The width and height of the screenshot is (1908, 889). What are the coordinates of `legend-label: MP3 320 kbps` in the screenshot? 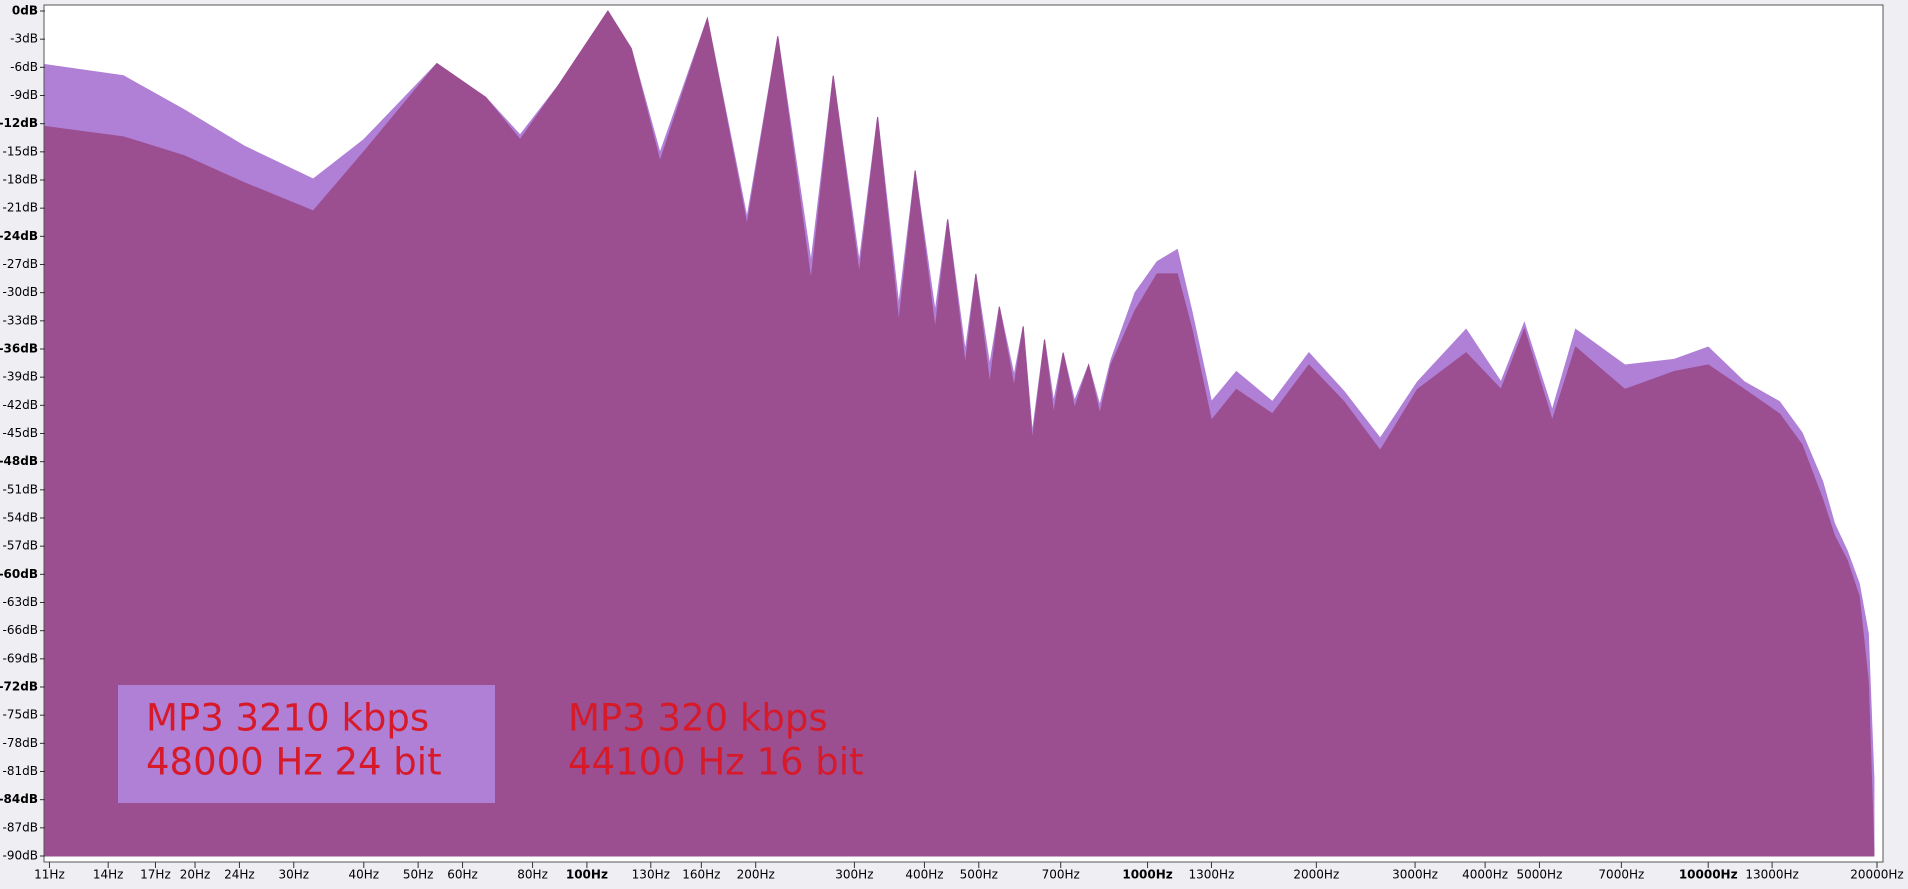 It's located at (698, 718).